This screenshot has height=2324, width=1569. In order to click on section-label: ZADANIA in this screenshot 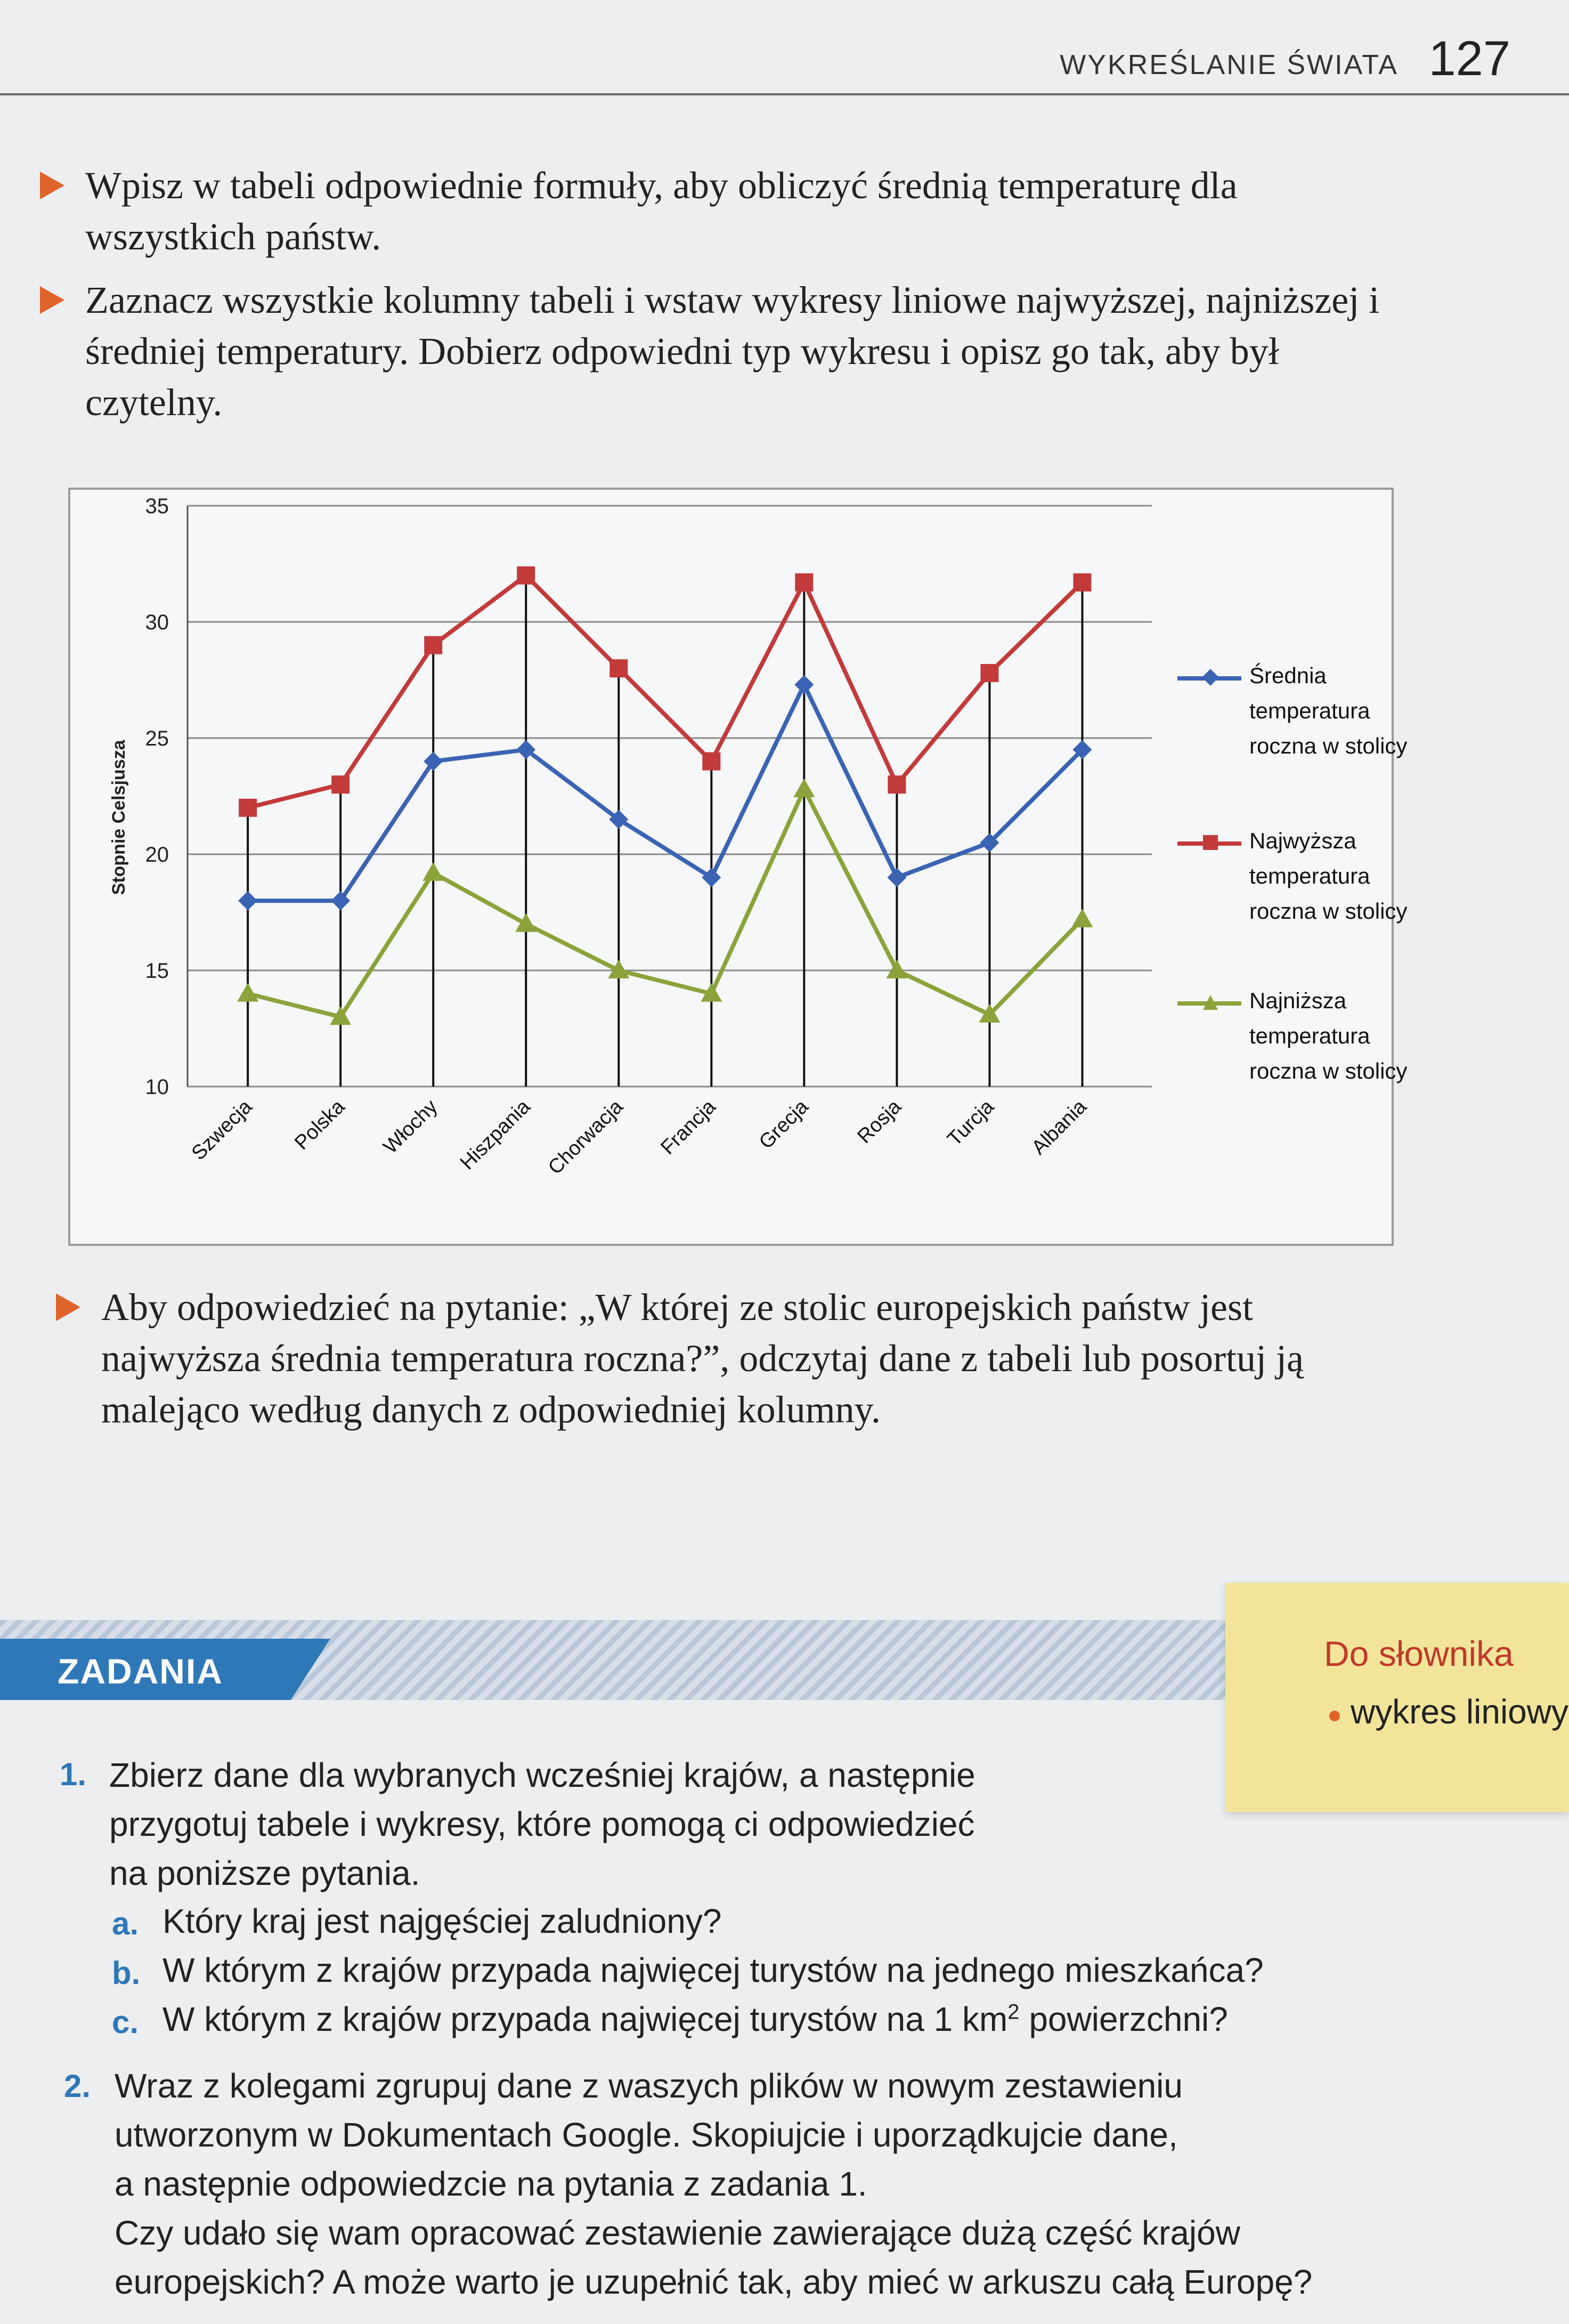, I will do `click(140, 1671)`.